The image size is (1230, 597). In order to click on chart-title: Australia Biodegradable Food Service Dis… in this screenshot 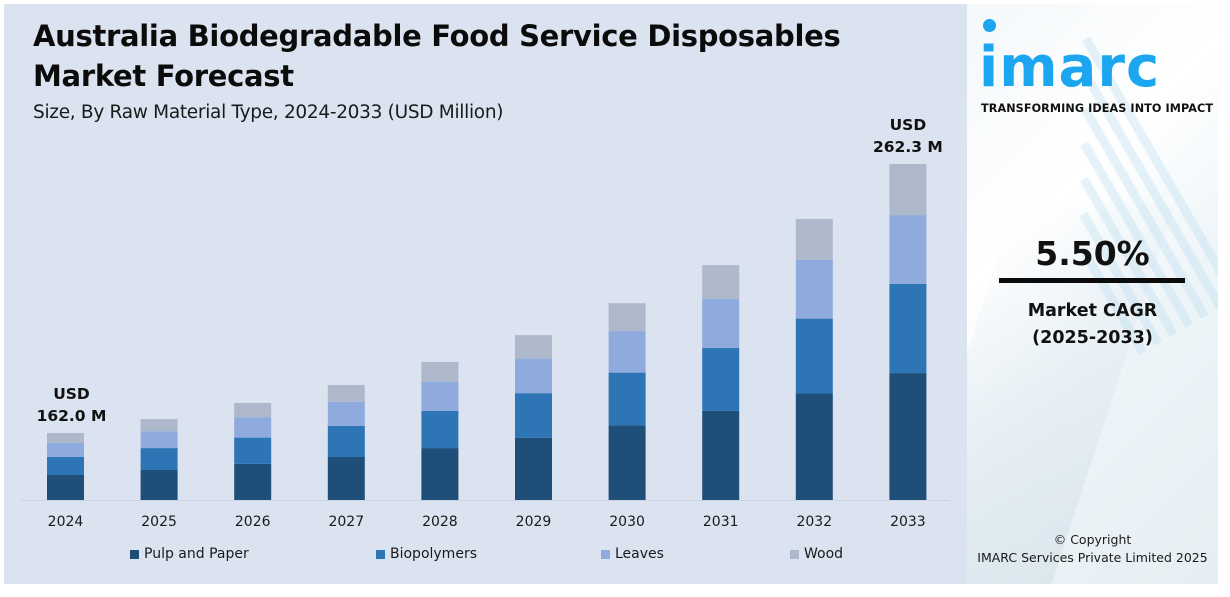, I will do `click(437, 56)`.